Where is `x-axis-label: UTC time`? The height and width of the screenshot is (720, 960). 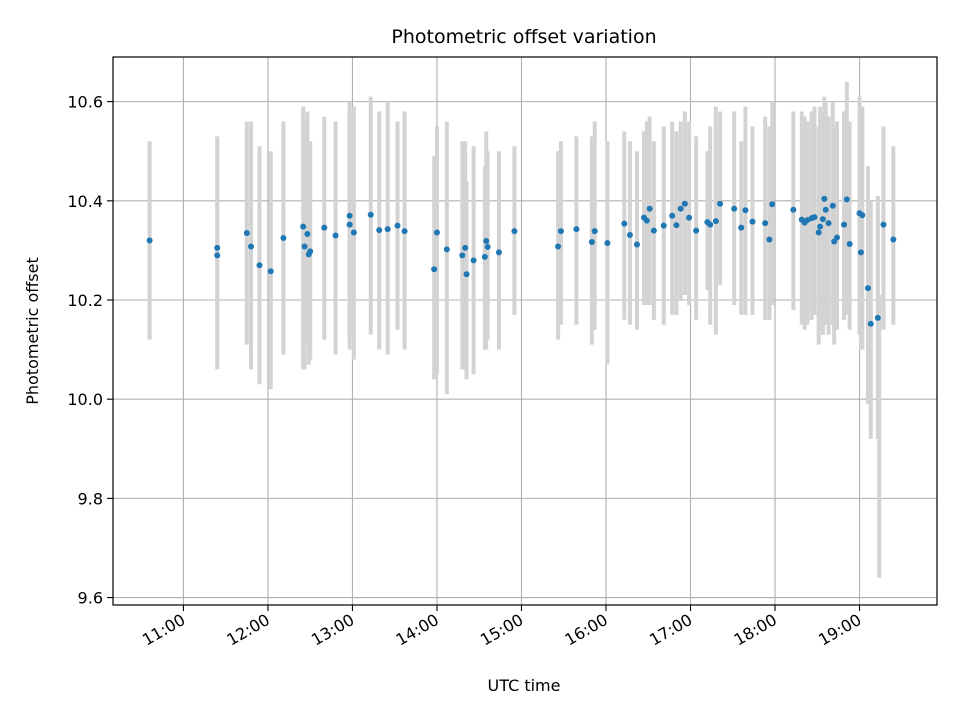 x-axis-label: UTC time is located at coordinates (524, 685).